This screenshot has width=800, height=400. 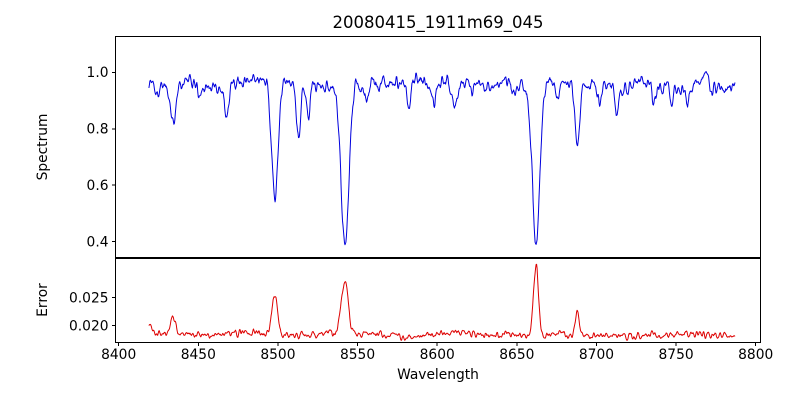 I want to click on x-tick-label: 8500, so click(x=277, y=355).